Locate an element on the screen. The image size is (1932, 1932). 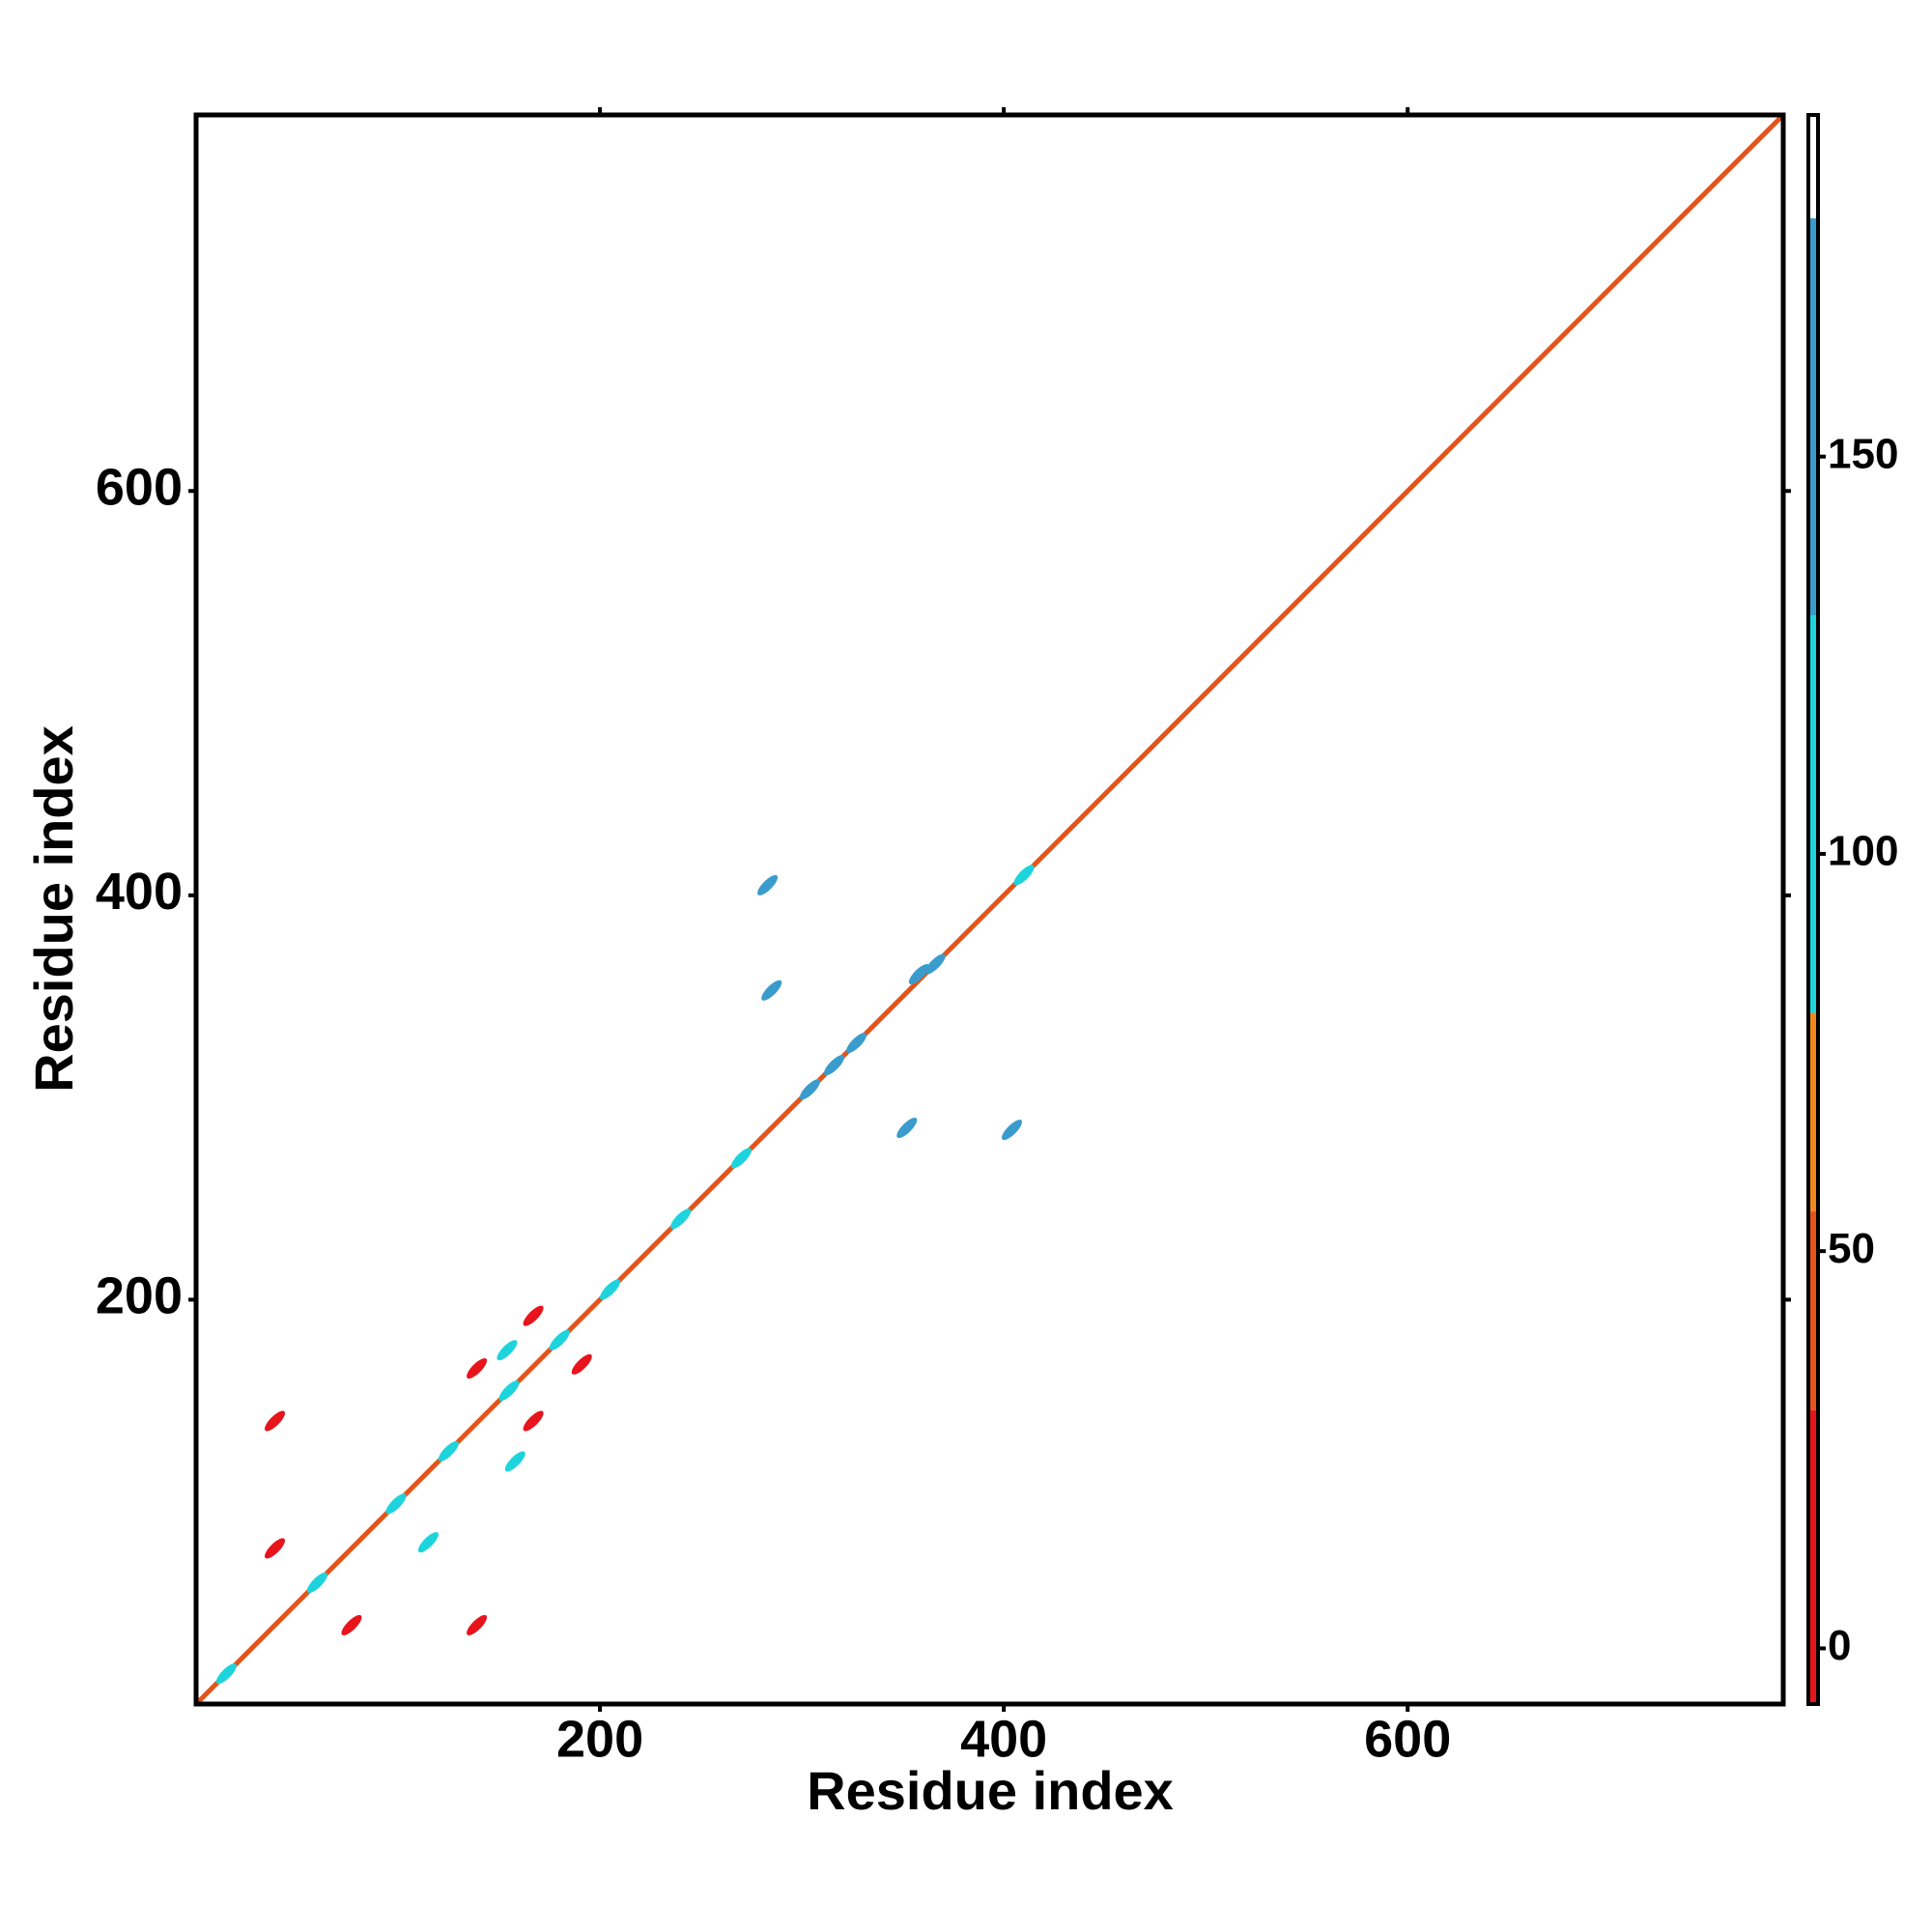
x-tick-label: 400 is located at coordinates (1003, 1739).